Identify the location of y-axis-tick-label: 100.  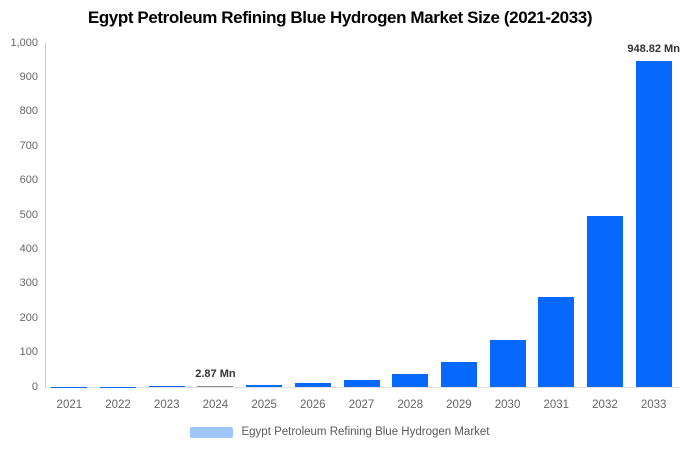
(28, 352).